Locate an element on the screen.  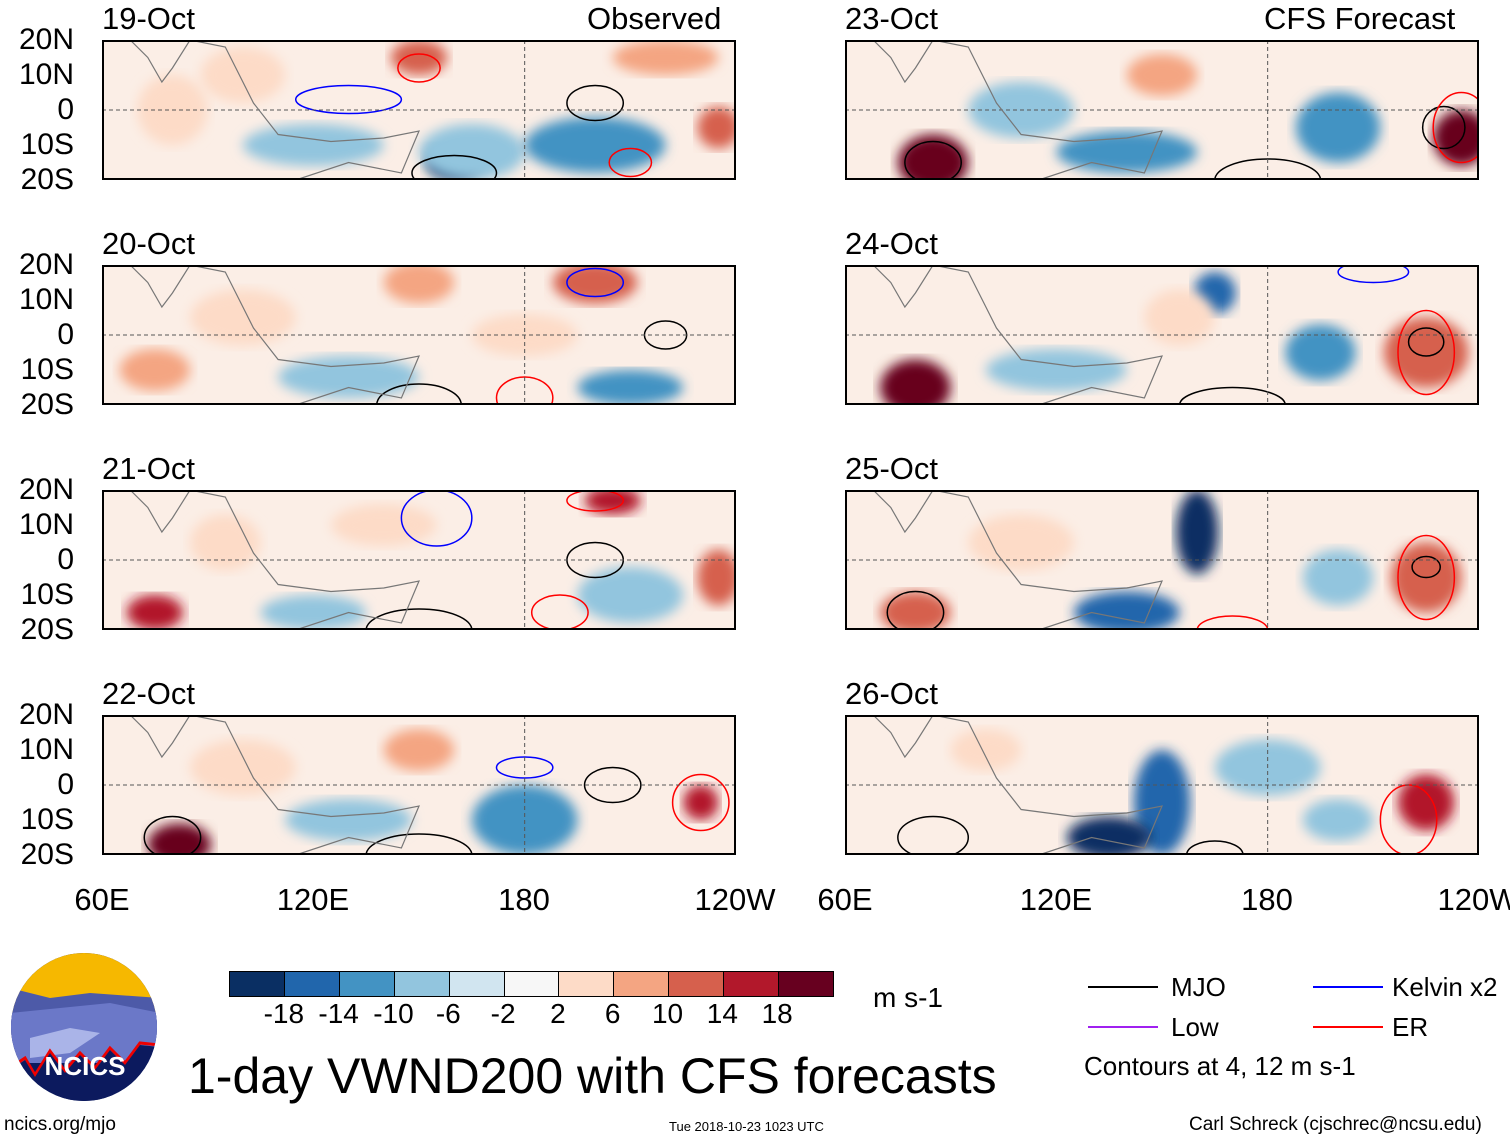
colorbar-tick-label: -6 is located at coordinates (448, 1013).